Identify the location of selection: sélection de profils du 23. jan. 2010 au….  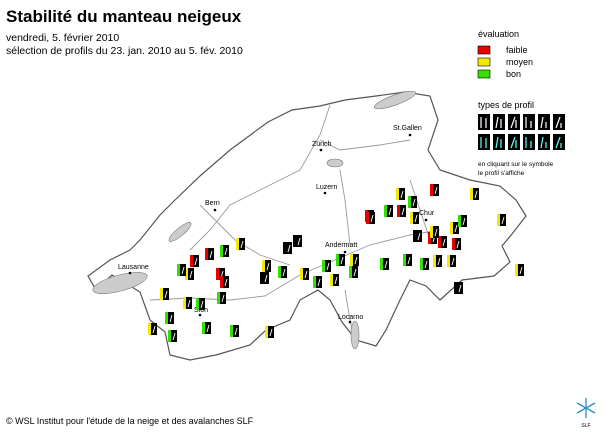
(124, 51).